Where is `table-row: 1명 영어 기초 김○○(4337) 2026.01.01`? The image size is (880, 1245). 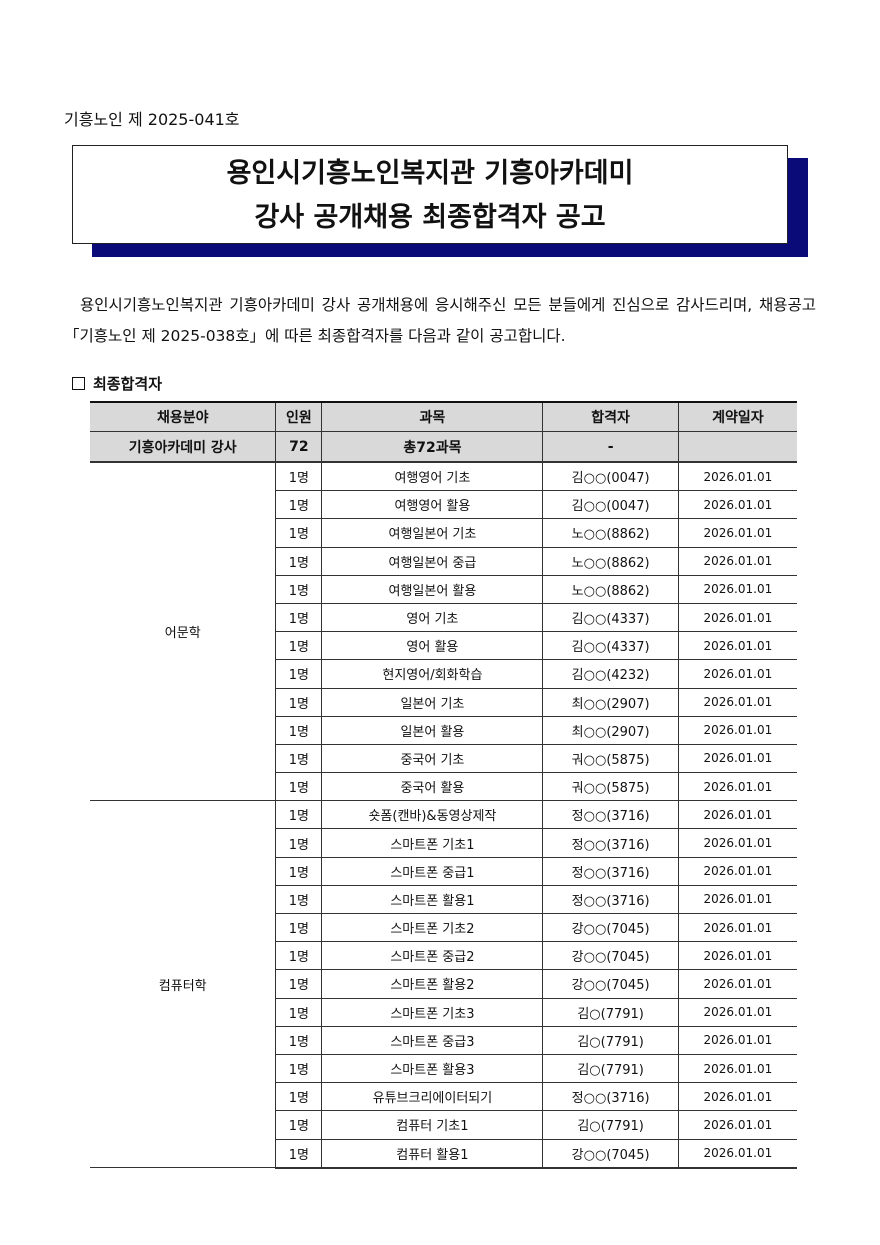
table-row: 1명 영어 기초 김○○(4337) 2026.01.01 is located at coordinates (443, 617).